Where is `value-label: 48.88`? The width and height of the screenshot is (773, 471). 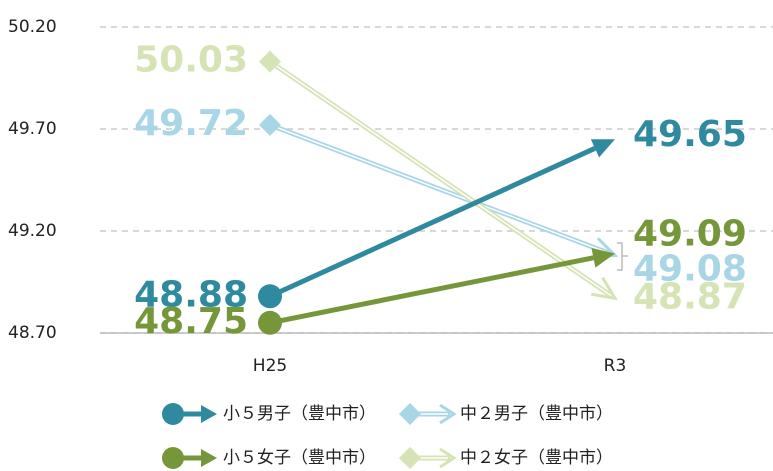 value-label: 48.88 is located at coordinates (191, 294).